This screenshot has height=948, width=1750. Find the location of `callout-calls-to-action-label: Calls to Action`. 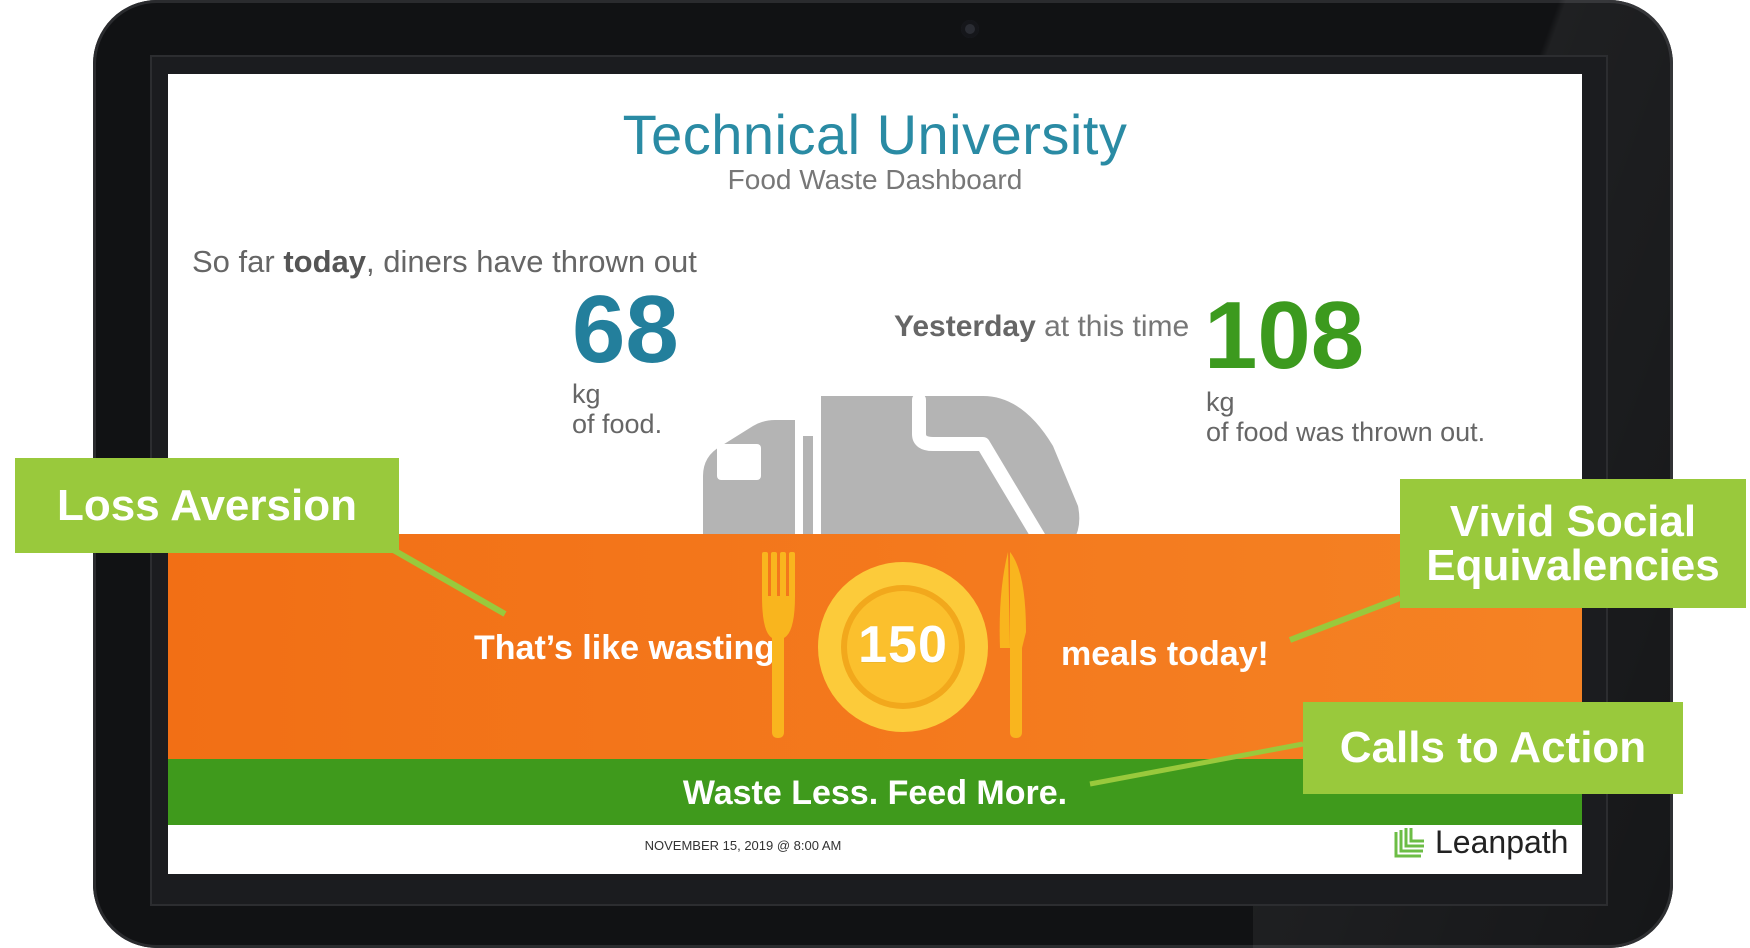

callout-calls-to-action-label: Calls to Action is located at coordinates (1493, 747).